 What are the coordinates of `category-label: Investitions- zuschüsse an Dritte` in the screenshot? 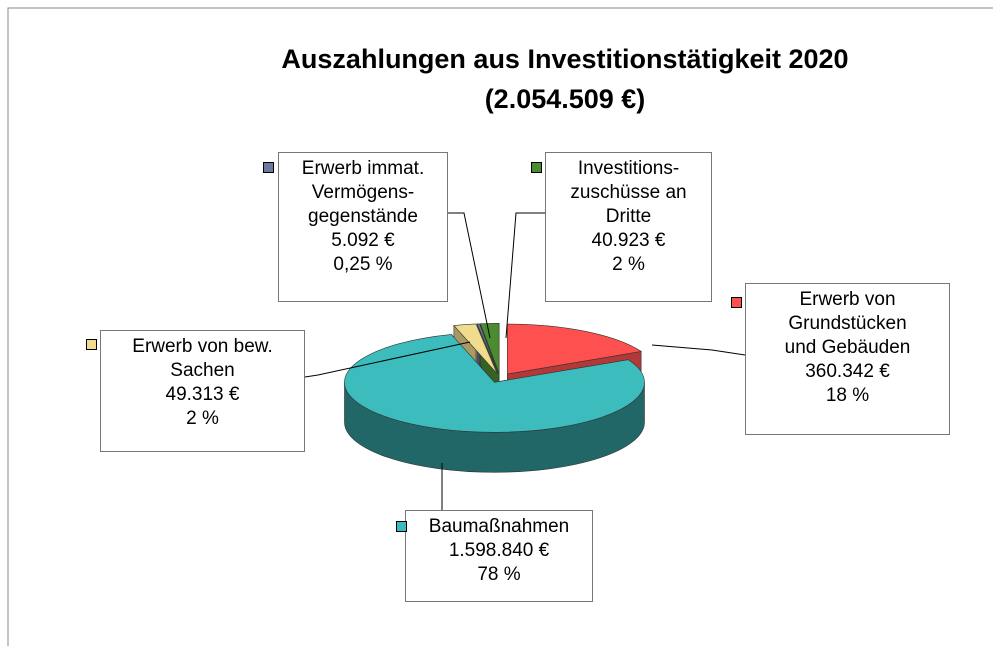 It's located at (628, 192).